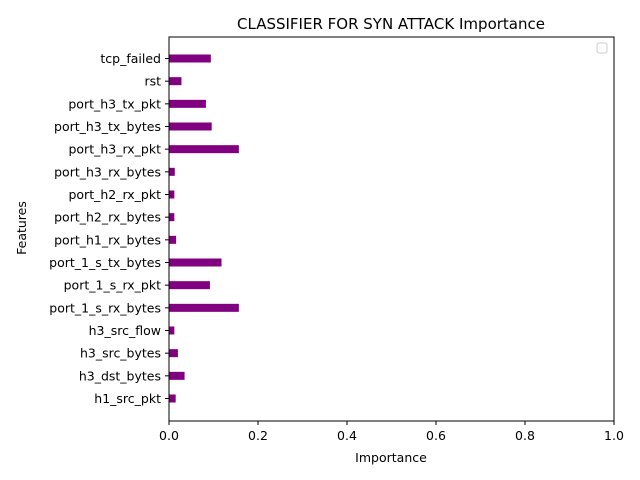 This screenshot has width=640, height=480. Describe the element at coordinates (130, 58) in the screenshot. I see `y-tick-label: tcp_failed` at that location.